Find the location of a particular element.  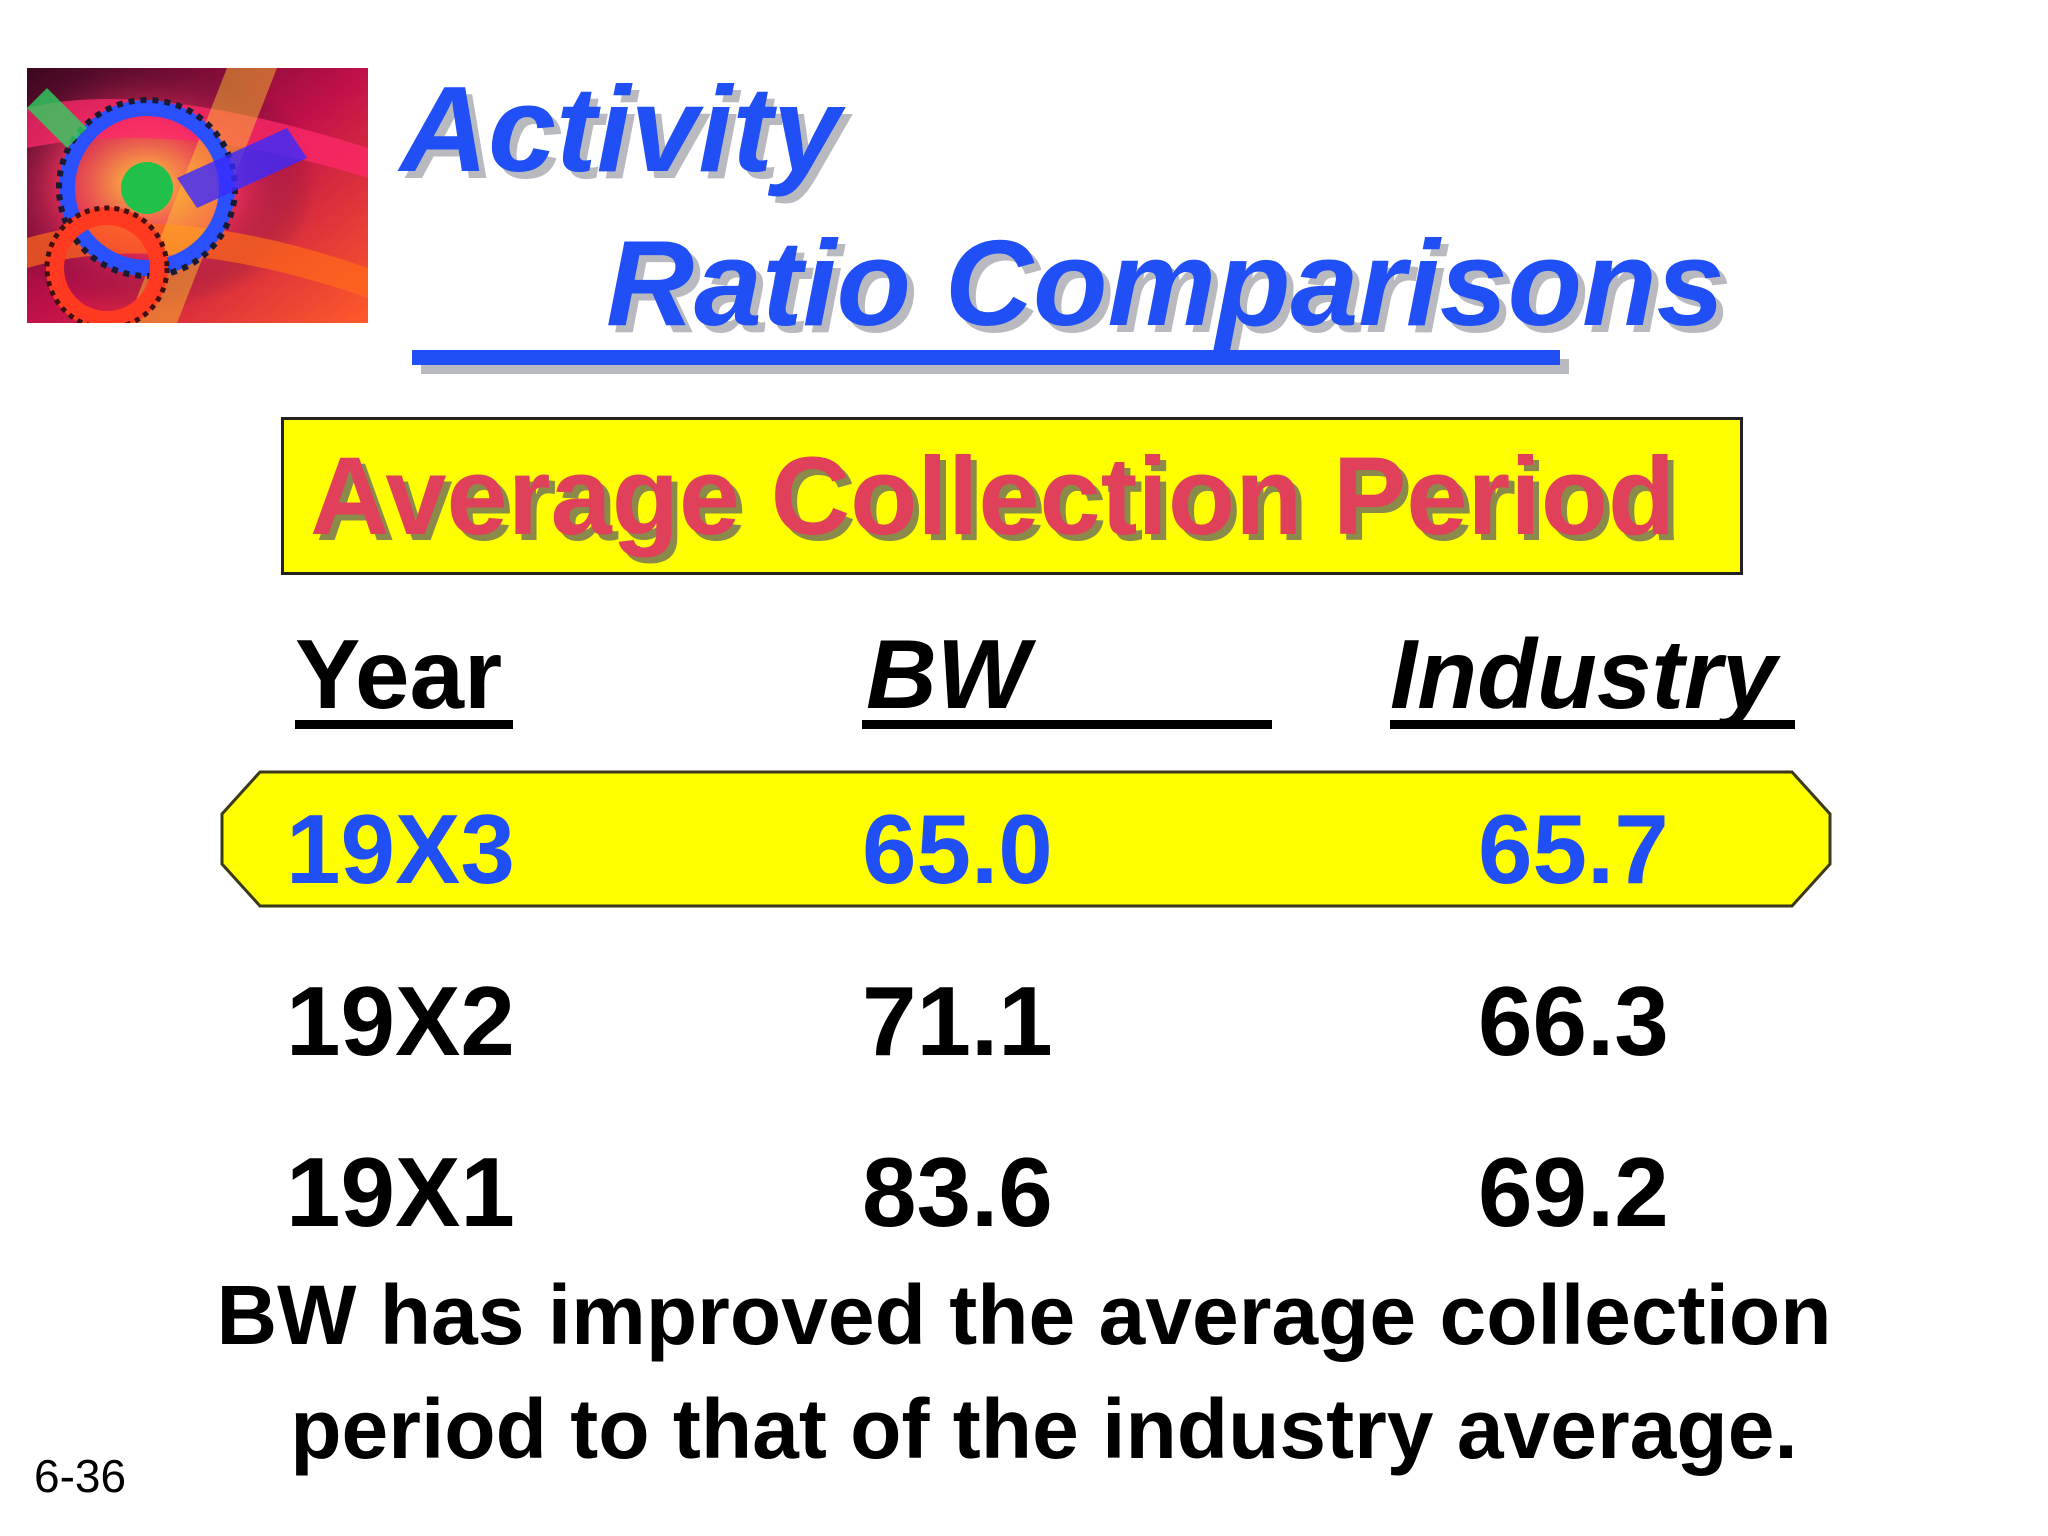

row-19x1-industry: 69.2 is located at coordinates (1573, 1192).